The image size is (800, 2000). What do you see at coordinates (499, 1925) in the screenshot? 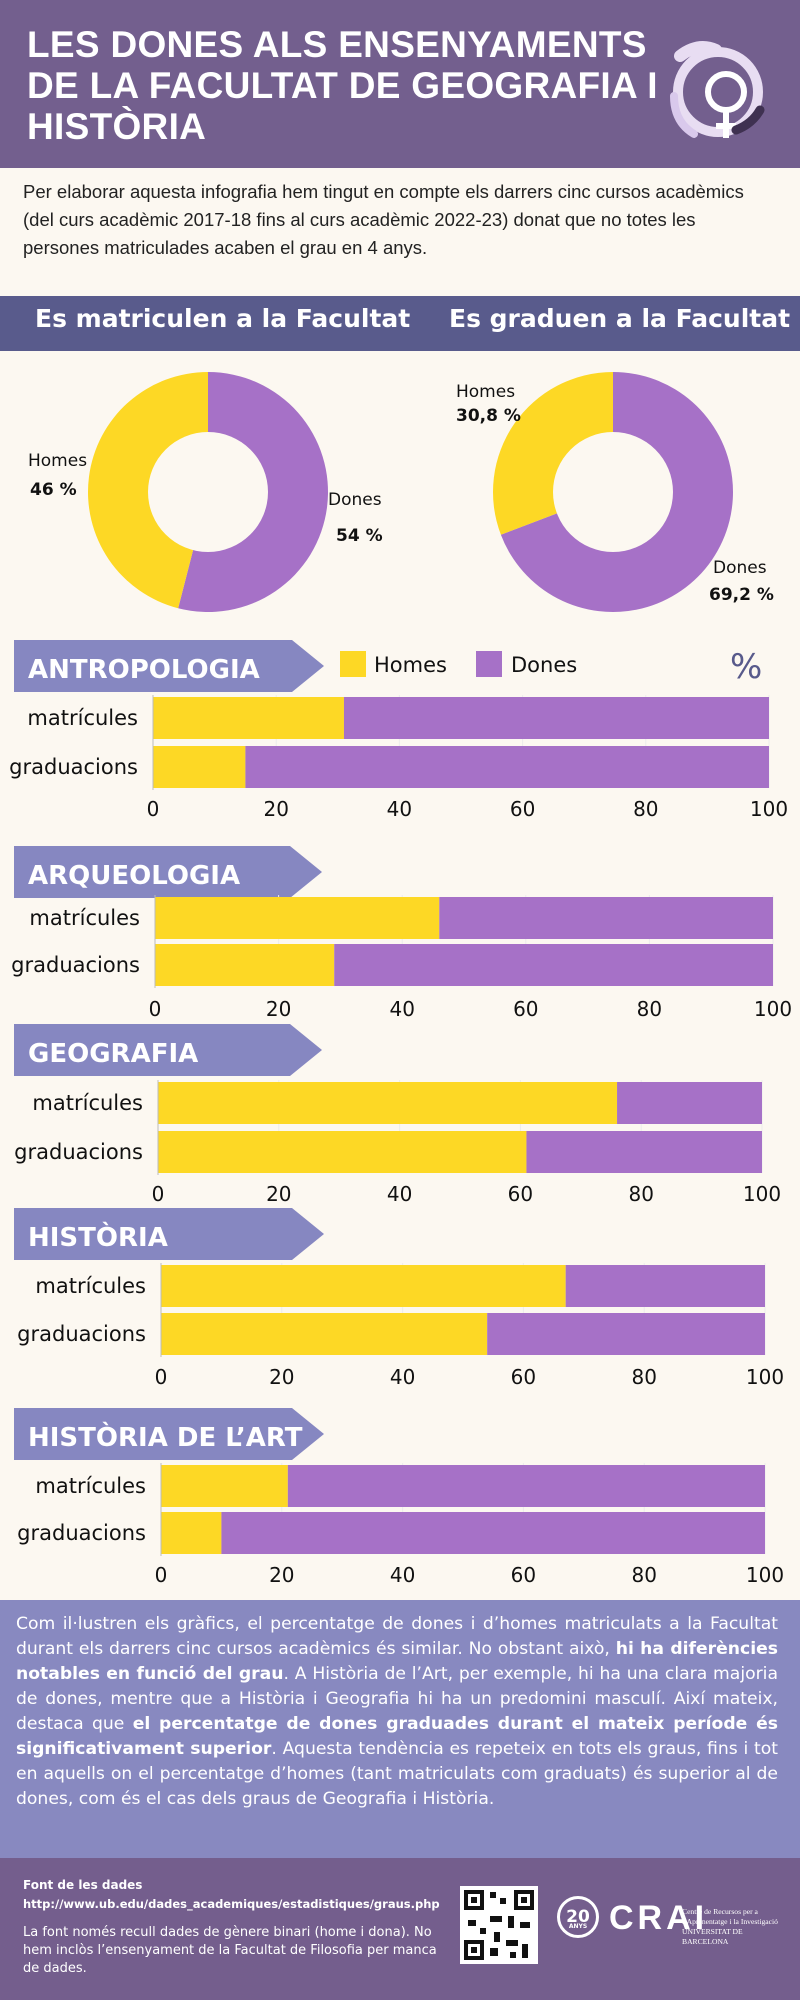
I see `qr-code-icon` at bounding box center [499, 1925].